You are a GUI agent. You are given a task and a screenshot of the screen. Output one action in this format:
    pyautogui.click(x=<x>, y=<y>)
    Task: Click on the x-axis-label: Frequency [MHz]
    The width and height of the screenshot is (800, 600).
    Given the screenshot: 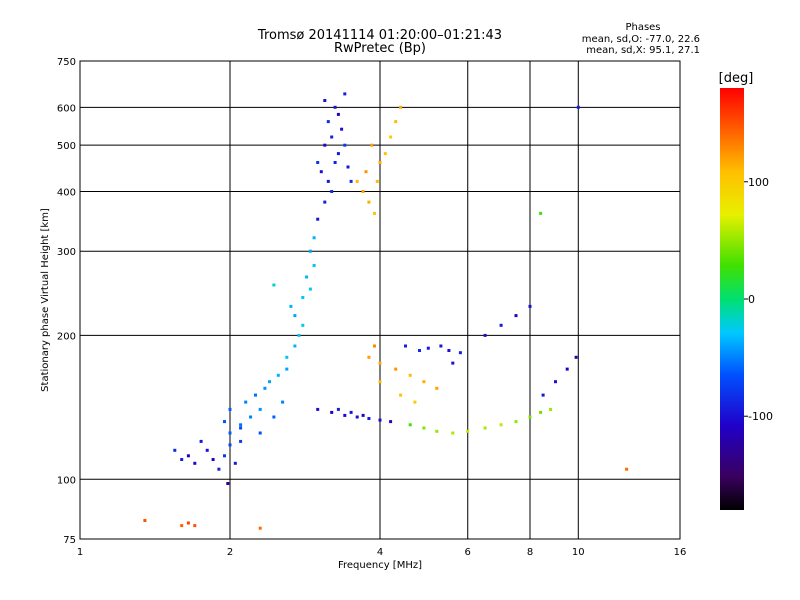 What is the action you would take?
    pyautogui.click(x=380, y=565)
    